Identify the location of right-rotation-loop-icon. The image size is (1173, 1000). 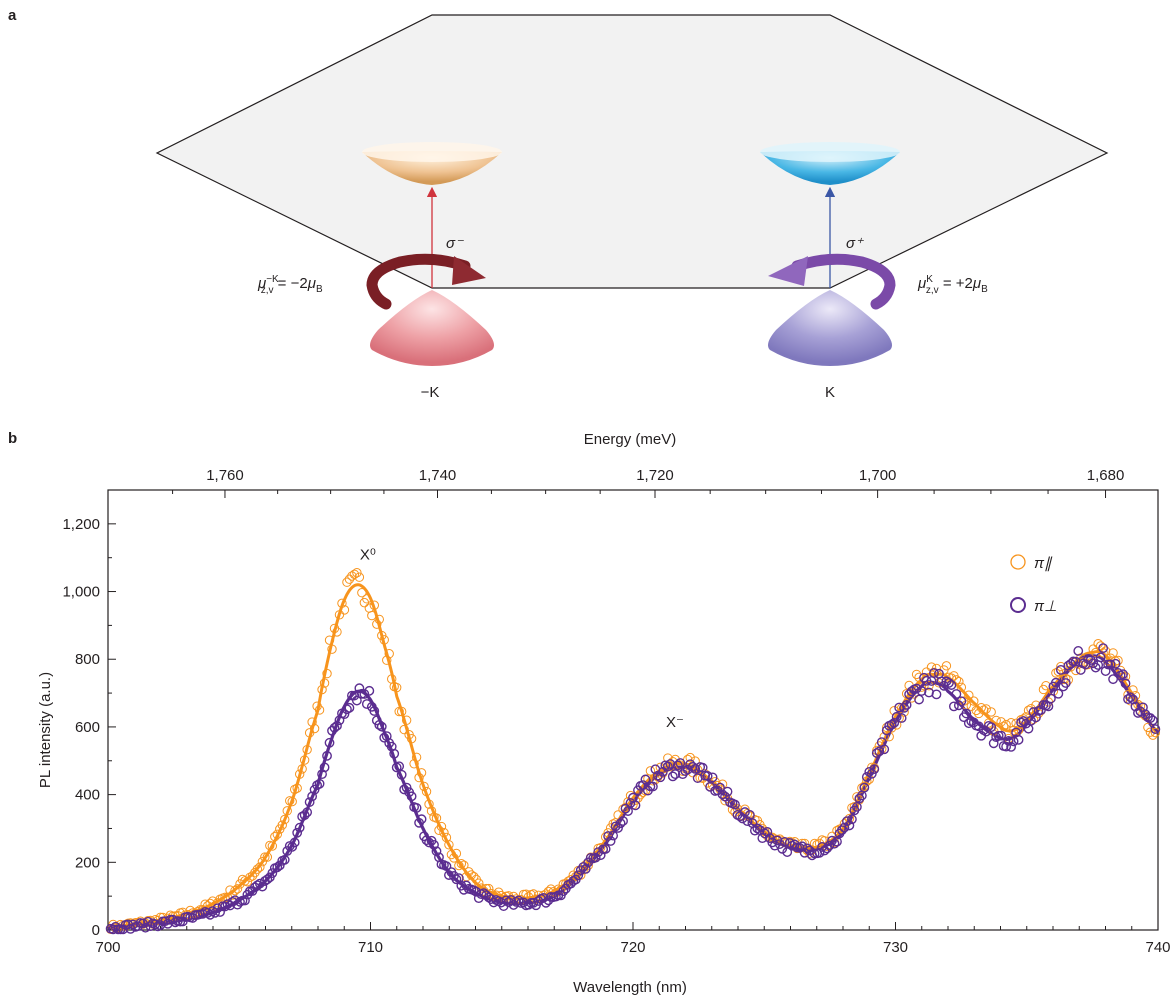
(832, 281).